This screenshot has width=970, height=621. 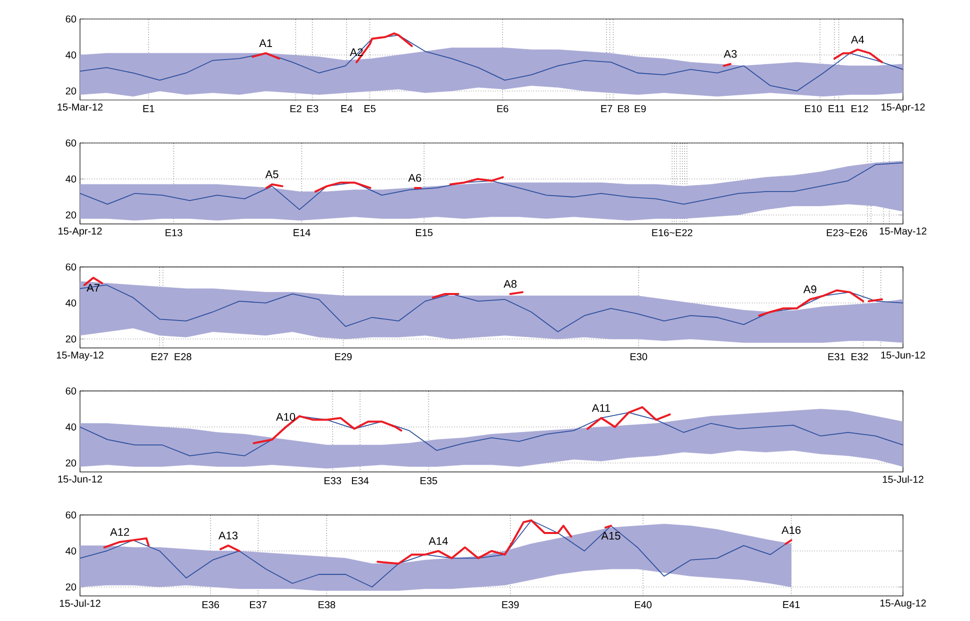 What do you see at coordinates (296, 108) in the screenshot?
I see `ref-line-label: E2` at bounding box center [296, 108].